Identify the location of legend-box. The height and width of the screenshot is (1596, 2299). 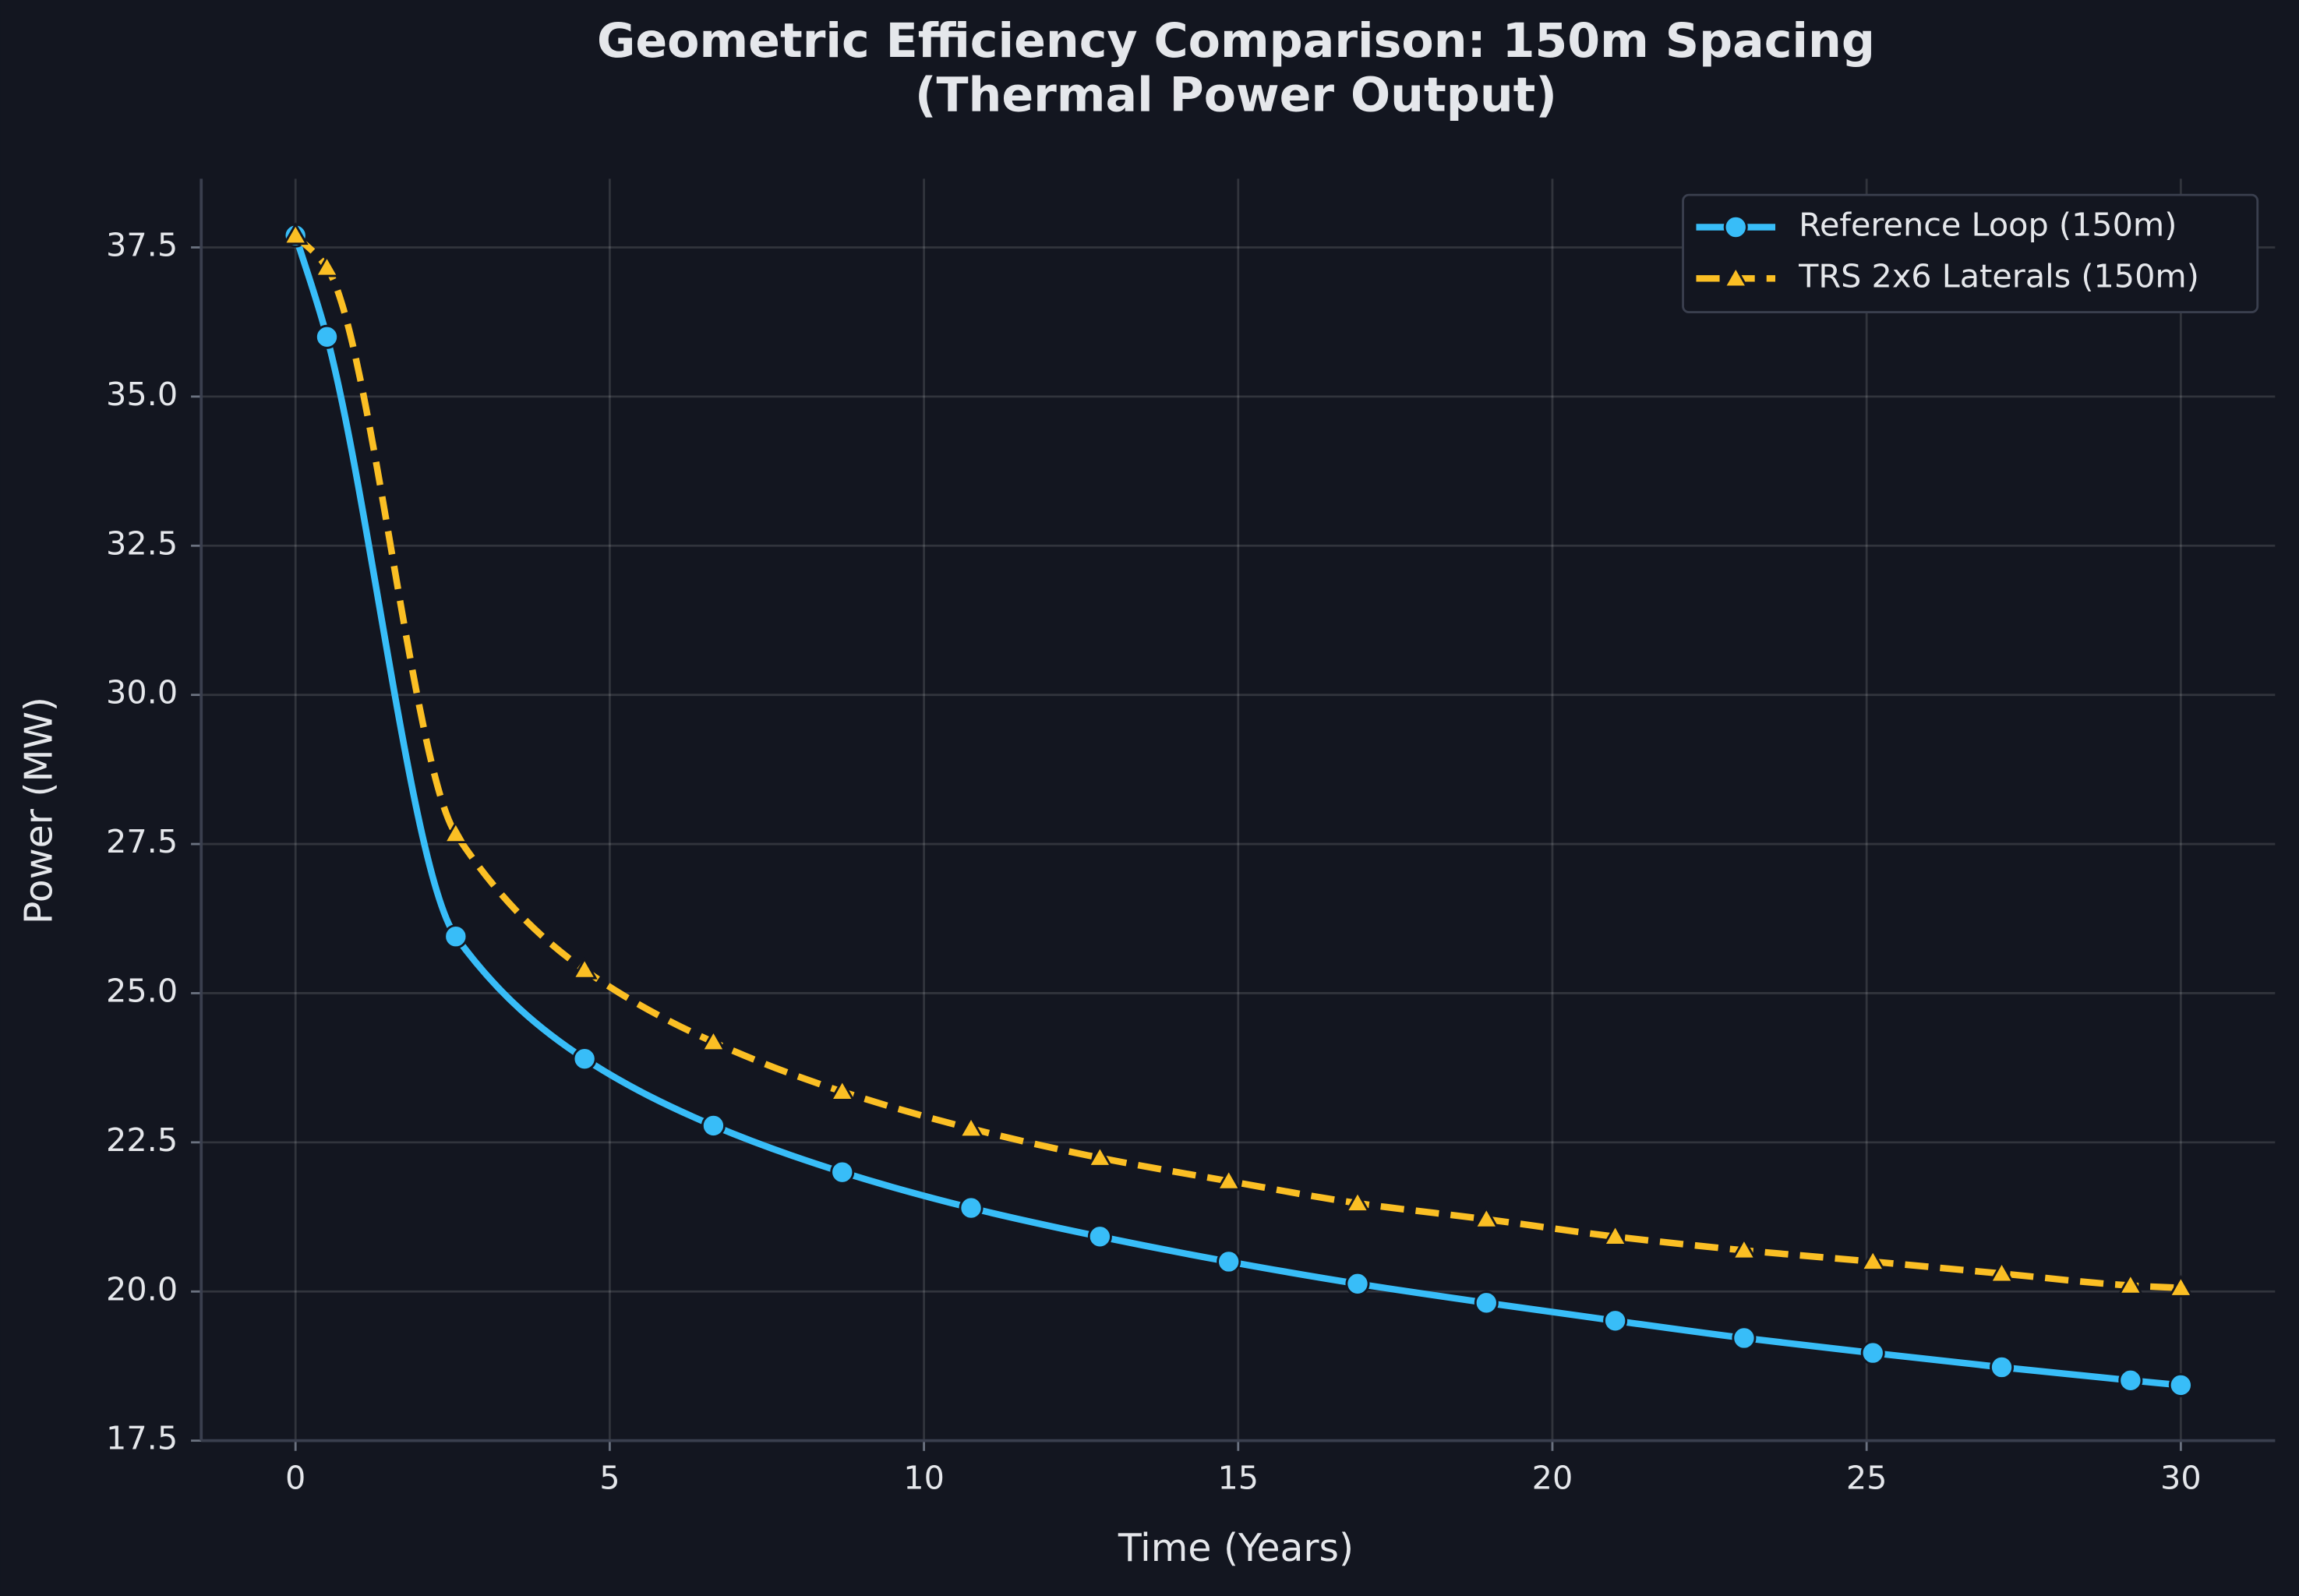
(1970, 253).